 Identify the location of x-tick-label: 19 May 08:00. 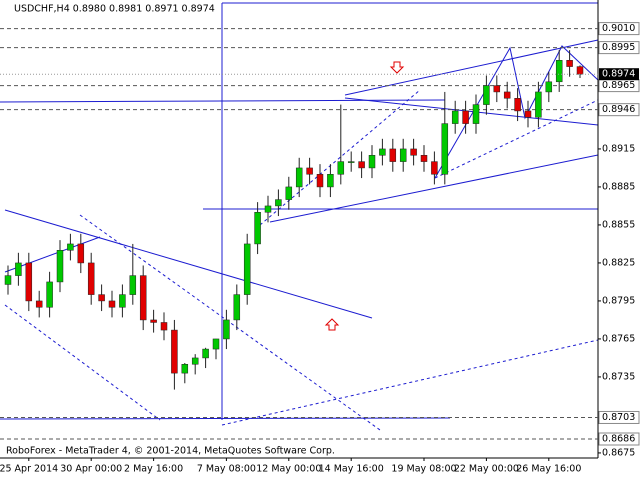
(423, 469).